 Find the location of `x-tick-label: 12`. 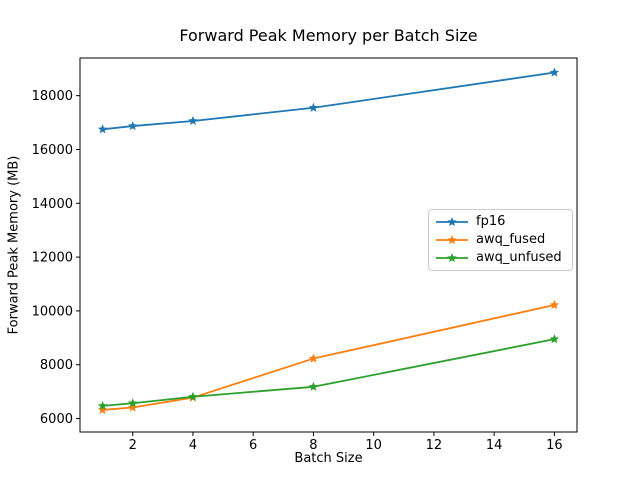

x-tick-label: 12 is located at coordinates (434, 445).